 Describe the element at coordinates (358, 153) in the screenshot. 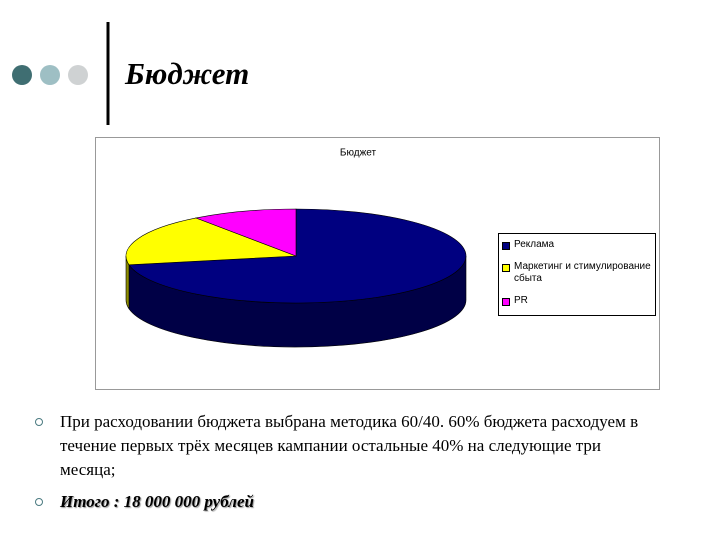

I see `chart-title: Бюджет` at that location.